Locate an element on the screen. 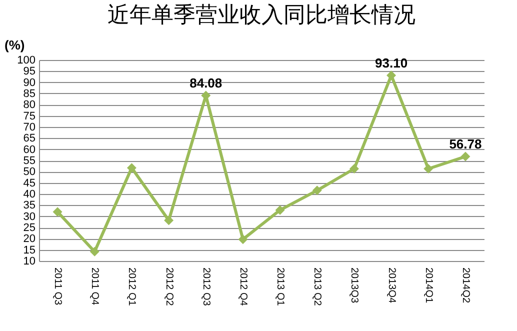  y-tick-label: 45 is located at coordinates (29, 183).